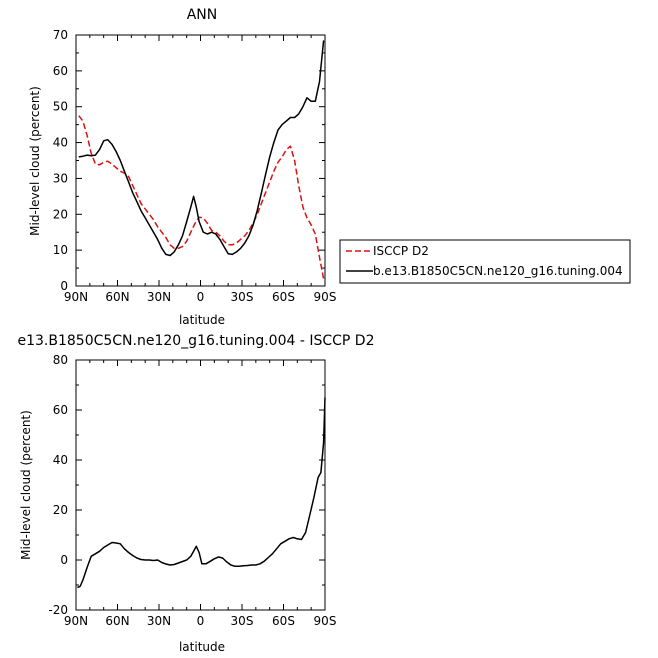  Describe the element at coordinates (60, 35) in the screenshot. I see `y-tick-label: 70` at that location.